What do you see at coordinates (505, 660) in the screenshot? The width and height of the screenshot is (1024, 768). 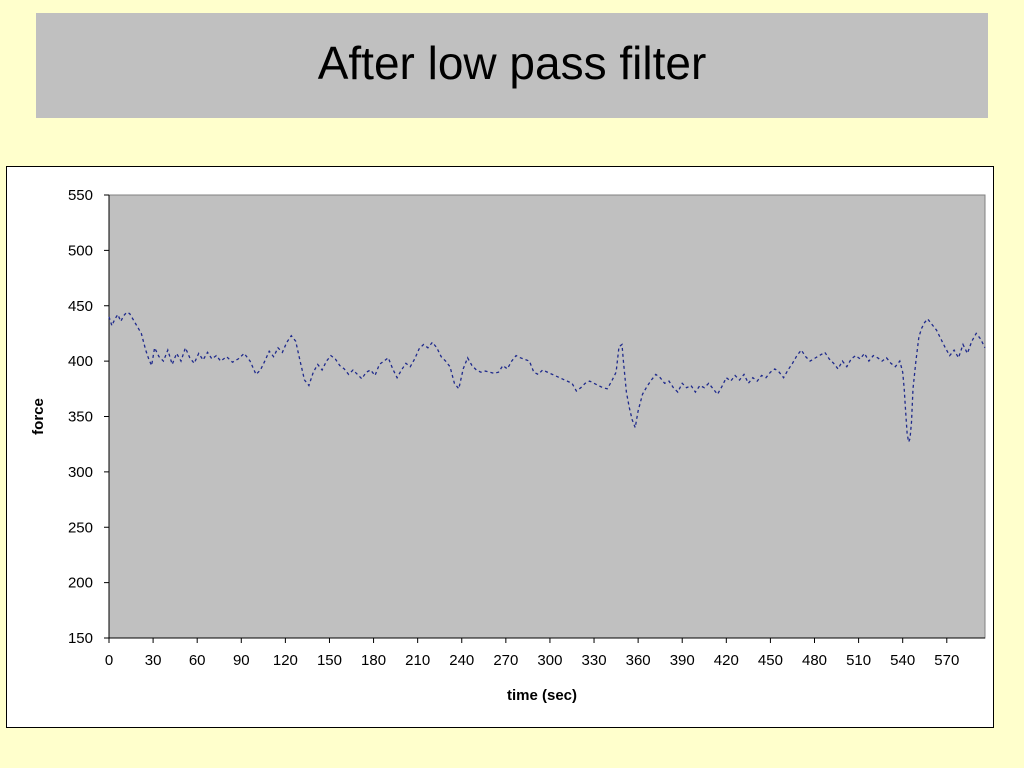 I see `x-tick-label: 270` at bounding box center [505, 660].